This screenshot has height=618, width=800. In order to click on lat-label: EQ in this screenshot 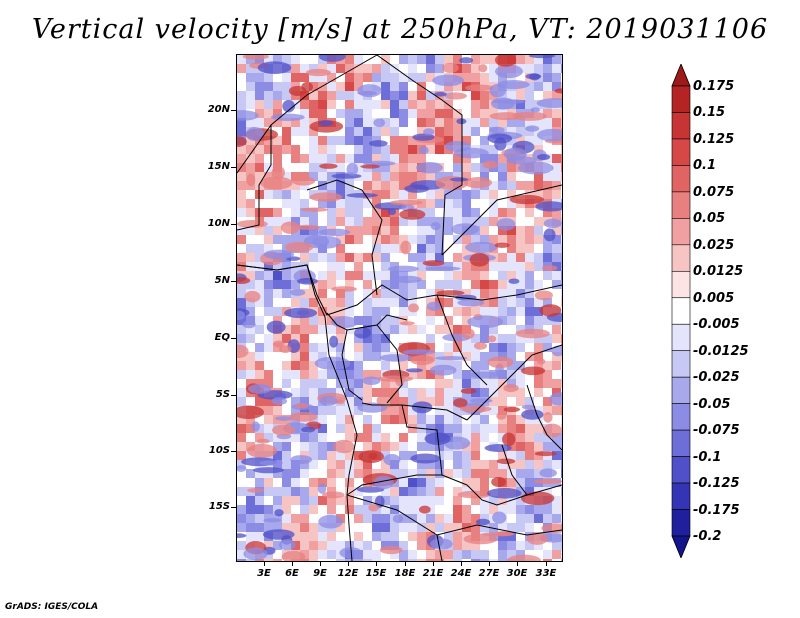, I will do `click(222, 337)`.